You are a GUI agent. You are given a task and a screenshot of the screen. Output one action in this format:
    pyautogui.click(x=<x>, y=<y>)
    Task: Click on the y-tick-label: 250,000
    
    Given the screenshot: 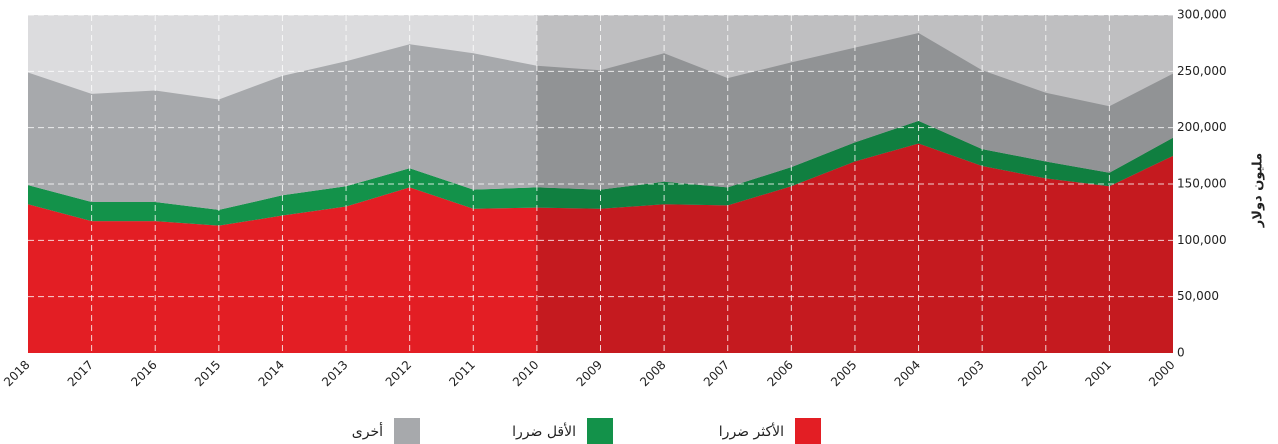 What is the action you would take?
    pyautogui.click(x=1202, y=71)
    